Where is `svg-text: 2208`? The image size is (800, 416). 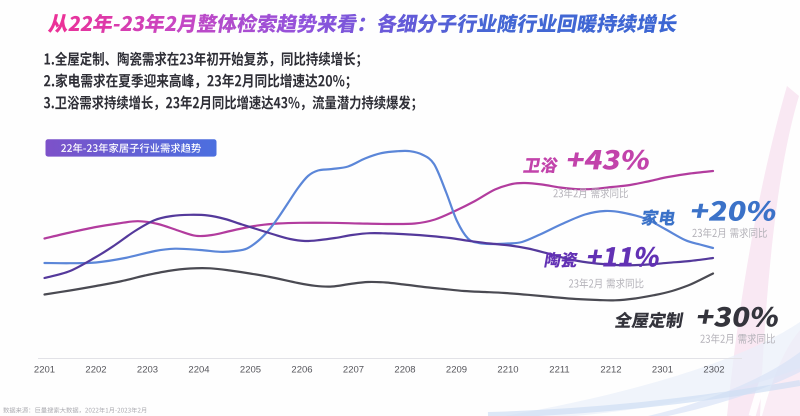 svg-text: 2208 is located at coordinates (404, 370).